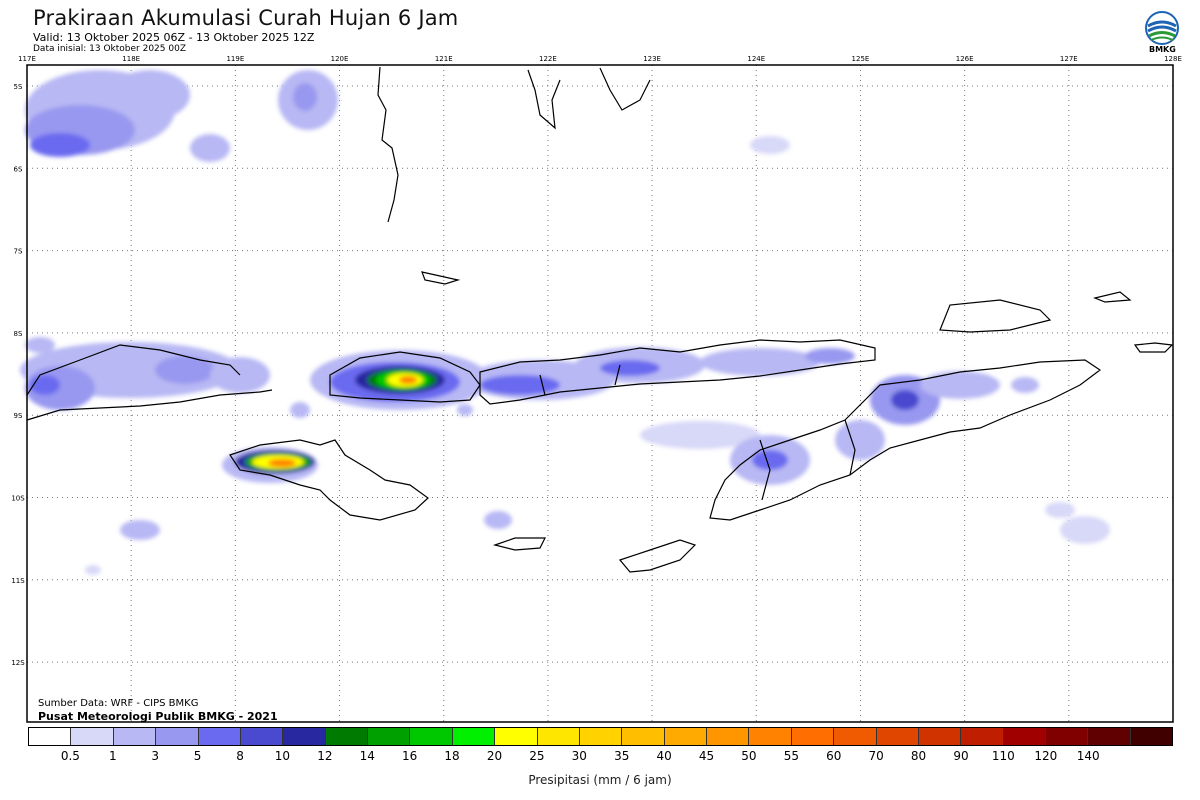 This screenshot has width=1200, height=800. I want to click on colorbar-tick-label: 120, so click(1046, 756).